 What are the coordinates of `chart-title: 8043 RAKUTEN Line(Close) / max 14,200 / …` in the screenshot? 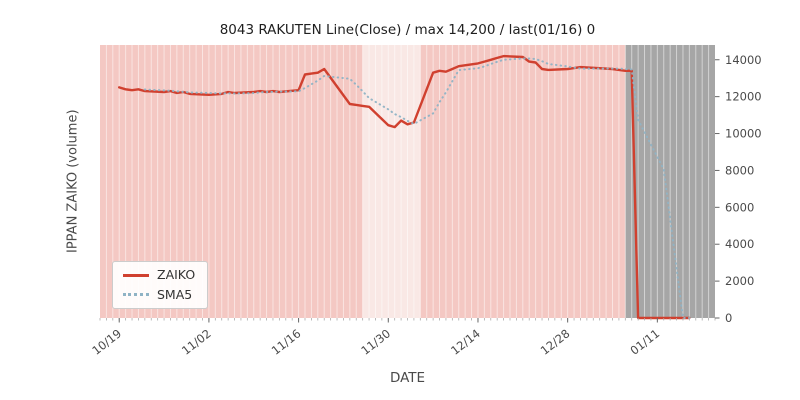 It's located at (407, 30).